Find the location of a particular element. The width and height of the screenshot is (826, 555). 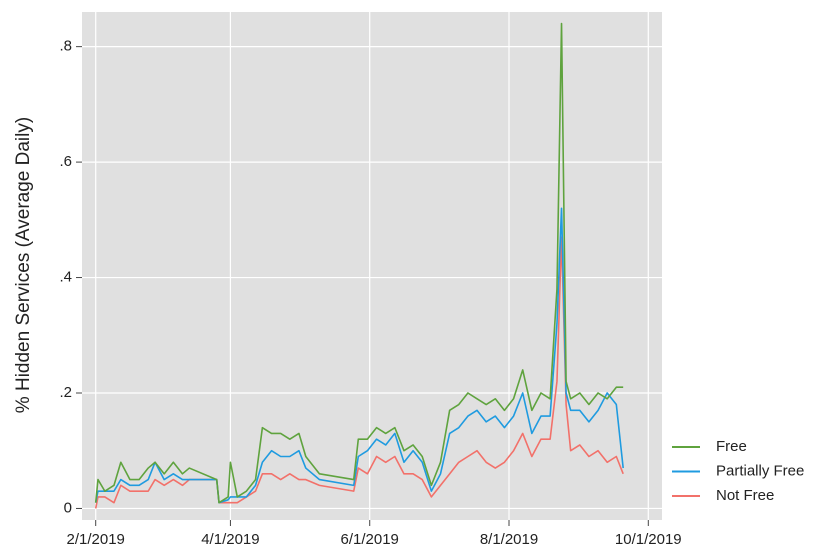

y-tick-label: .8 is located at coordinates (65, 46).